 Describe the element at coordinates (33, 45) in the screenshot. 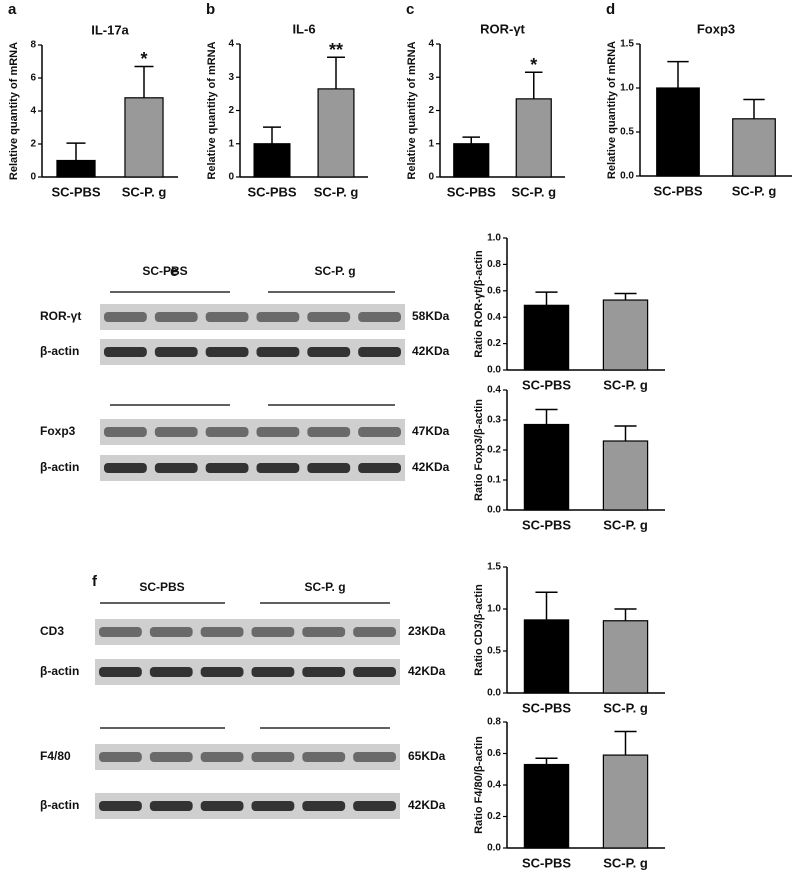

I see `y-tick-label: 8` at that location.